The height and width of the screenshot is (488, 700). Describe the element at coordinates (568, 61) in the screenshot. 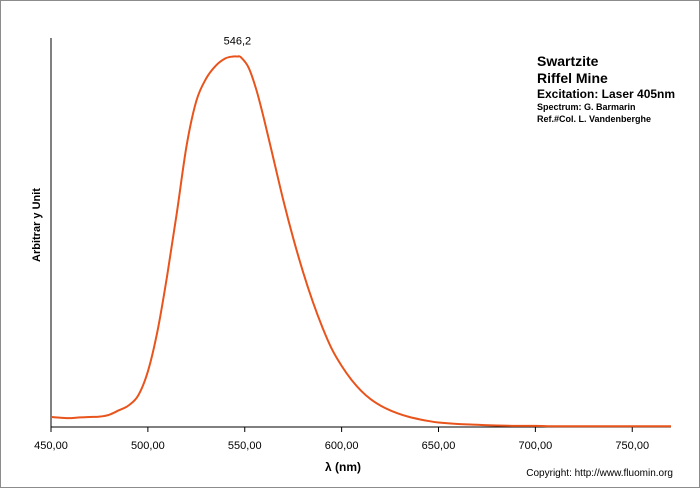

I see `mineral-name: Swartzite` at that location.